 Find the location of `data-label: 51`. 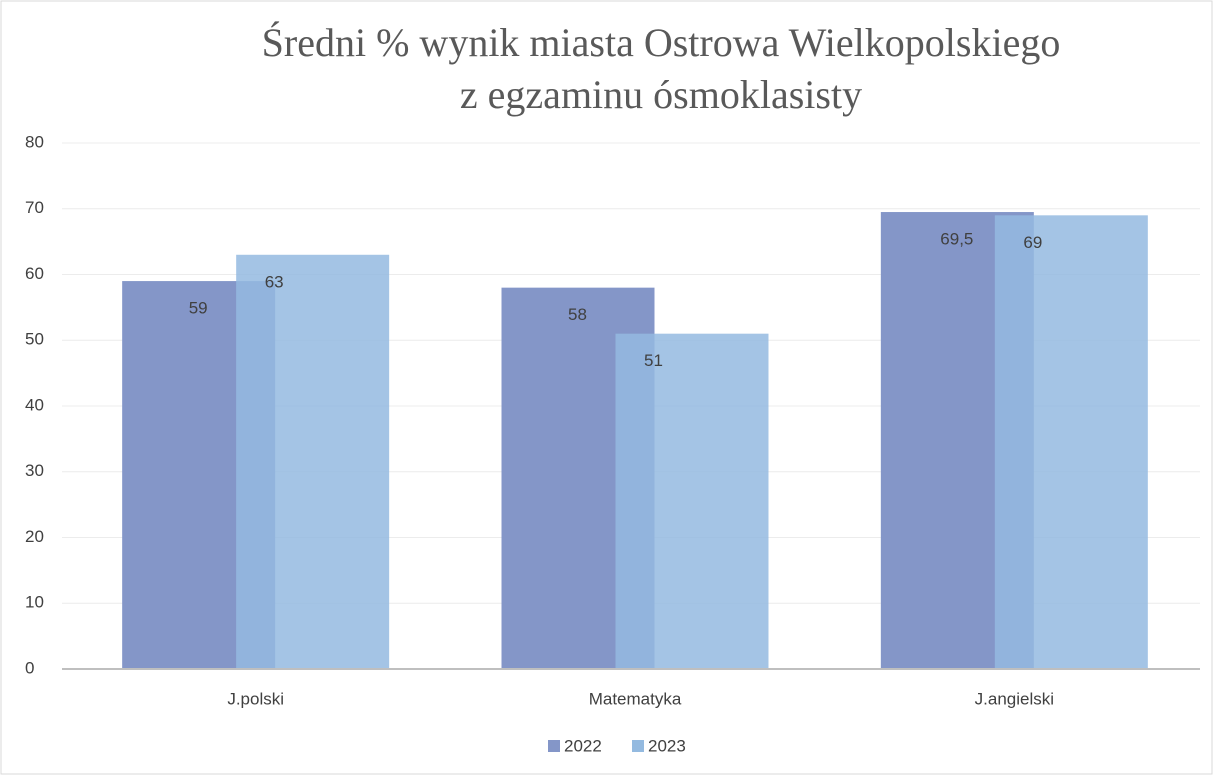

data-label: 51 is located at coordinates (653, 360).